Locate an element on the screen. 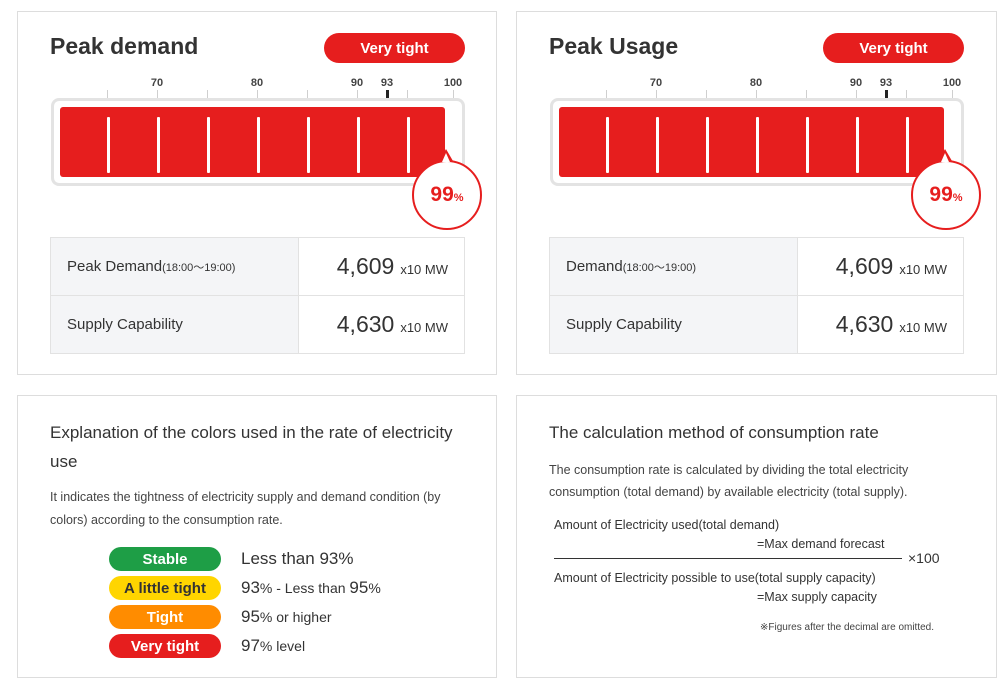 The width and height of the screenshot is (1002, 685). range-text: % level is located at coordinates (282, 646).